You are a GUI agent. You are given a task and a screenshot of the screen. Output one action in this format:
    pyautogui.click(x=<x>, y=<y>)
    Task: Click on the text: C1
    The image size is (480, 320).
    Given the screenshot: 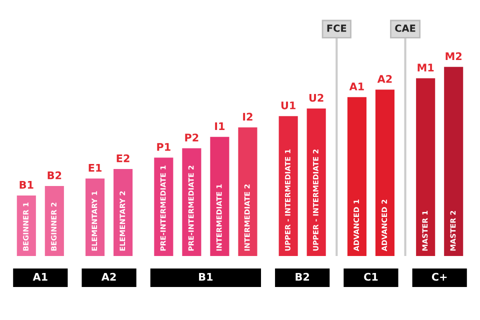 What is the action you would take?
    pyautogui.click(x=371, y=276)
    